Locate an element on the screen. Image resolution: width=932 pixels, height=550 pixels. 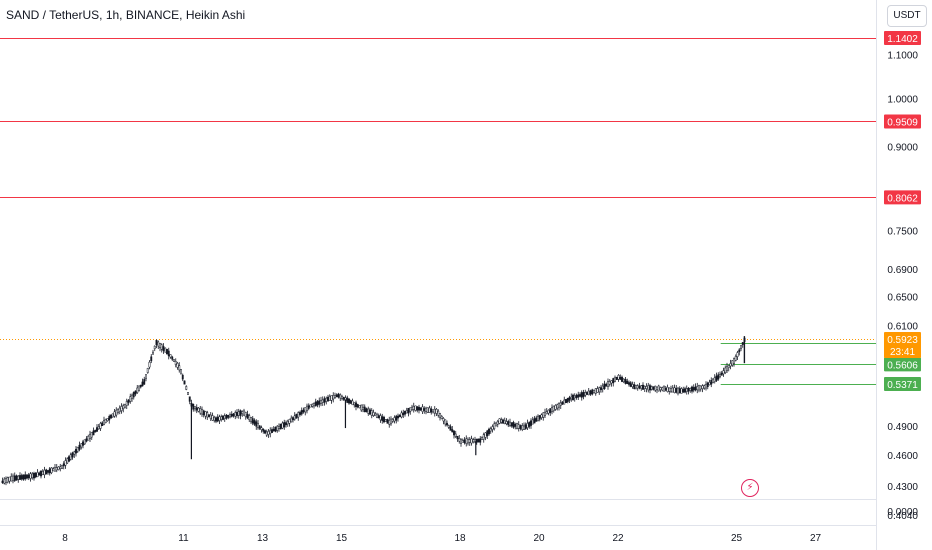
y-tick-label: 1.1000 is located at coordinates (902, 55).